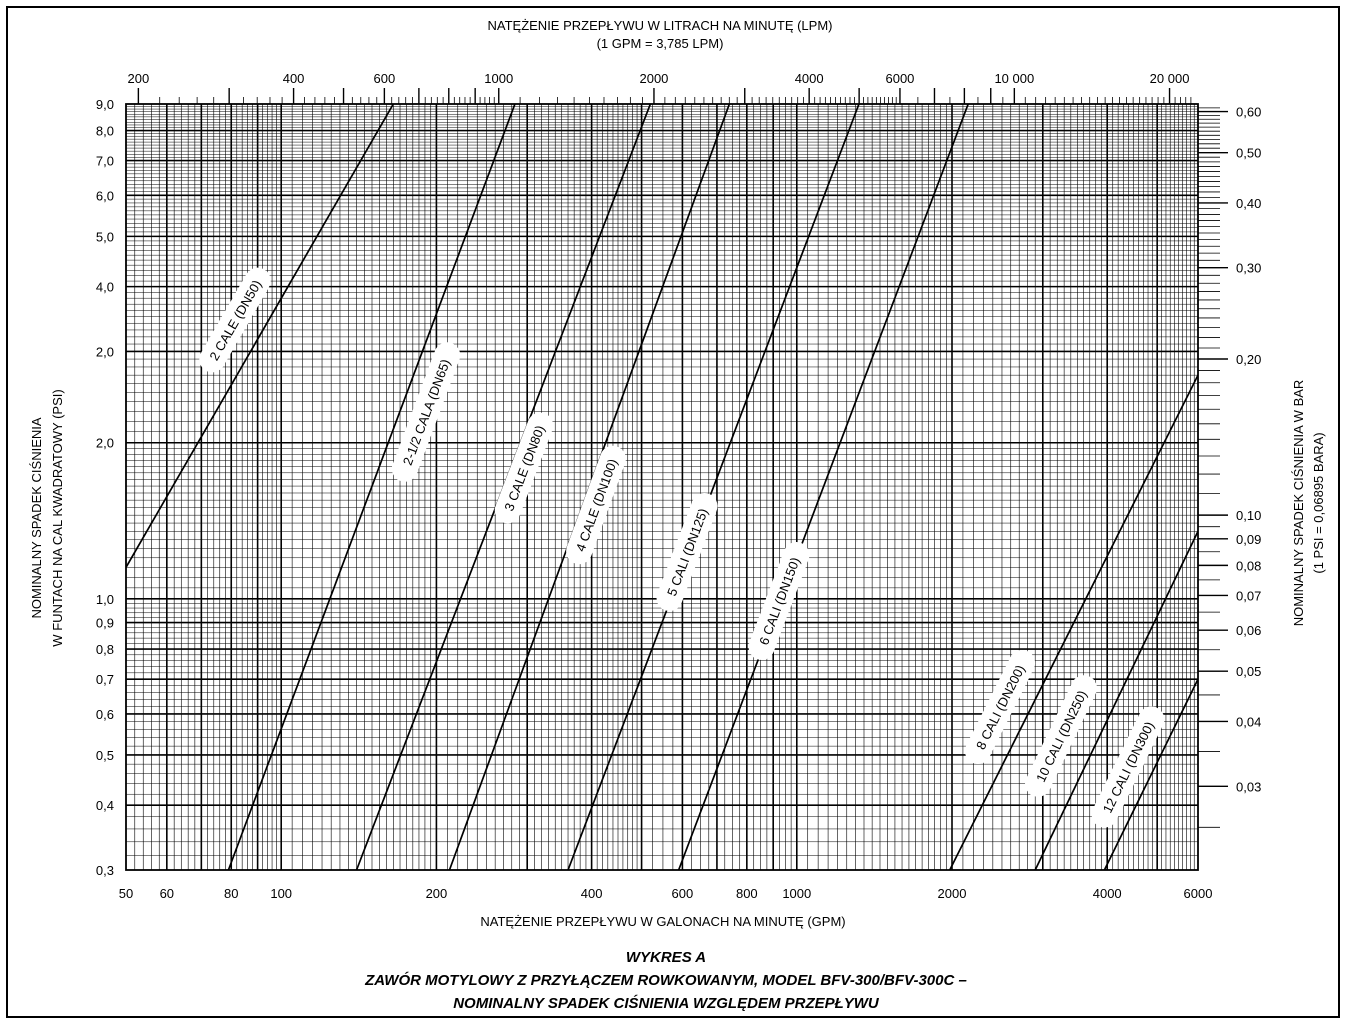  What do you see at coordinates (36, 517) in the screenshot?
I see `y-axis-title-line1: NOMINALNY SPADEK CIŚNIENIA` at bounding box center [36, 517].